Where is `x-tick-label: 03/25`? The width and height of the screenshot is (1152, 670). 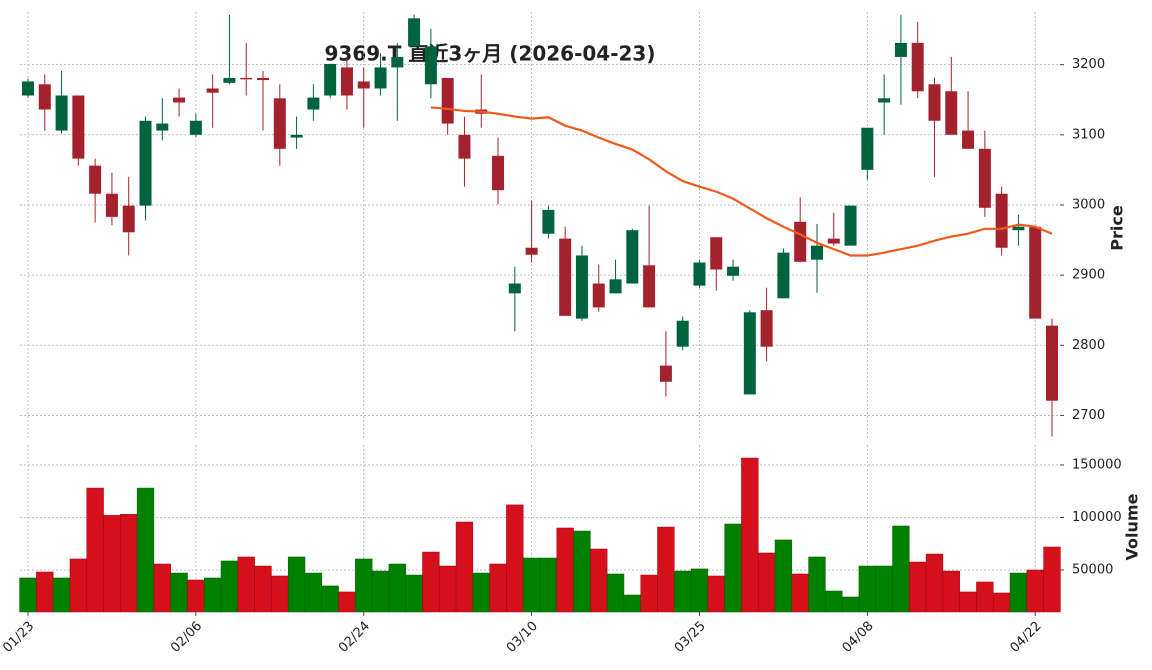
x-tick-label: 03/25 is located at coordinates (690, 637).